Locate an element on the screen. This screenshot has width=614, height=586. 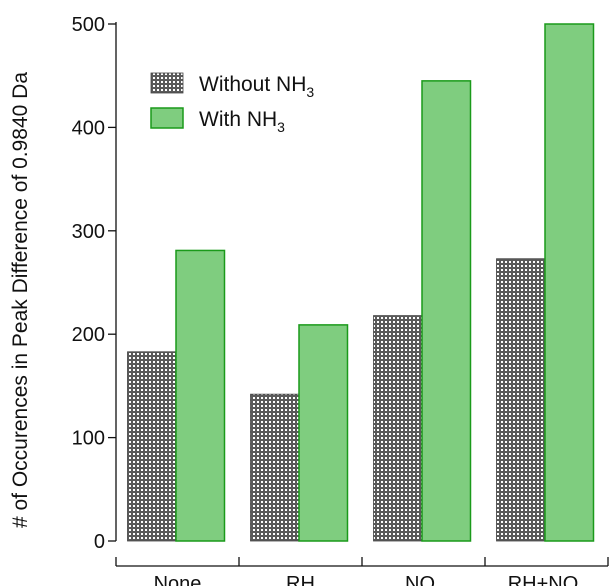
y-tick-label: 100 is located at coordinates (88, 439).